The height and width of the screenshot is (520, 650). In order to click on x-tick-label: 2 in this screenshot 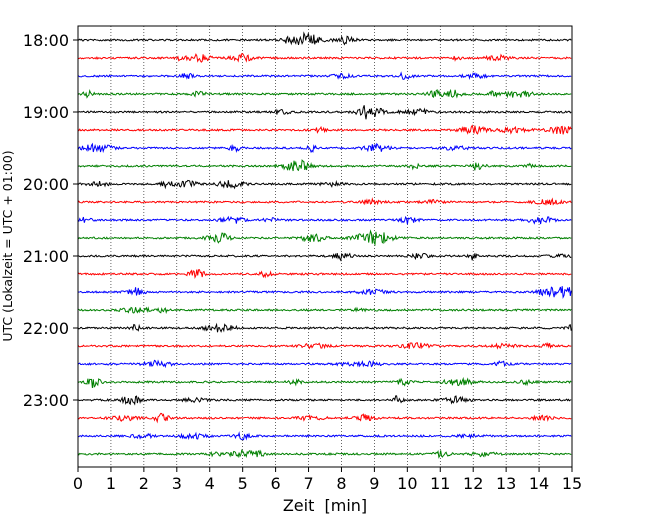, I will do `click(144, 483)`.